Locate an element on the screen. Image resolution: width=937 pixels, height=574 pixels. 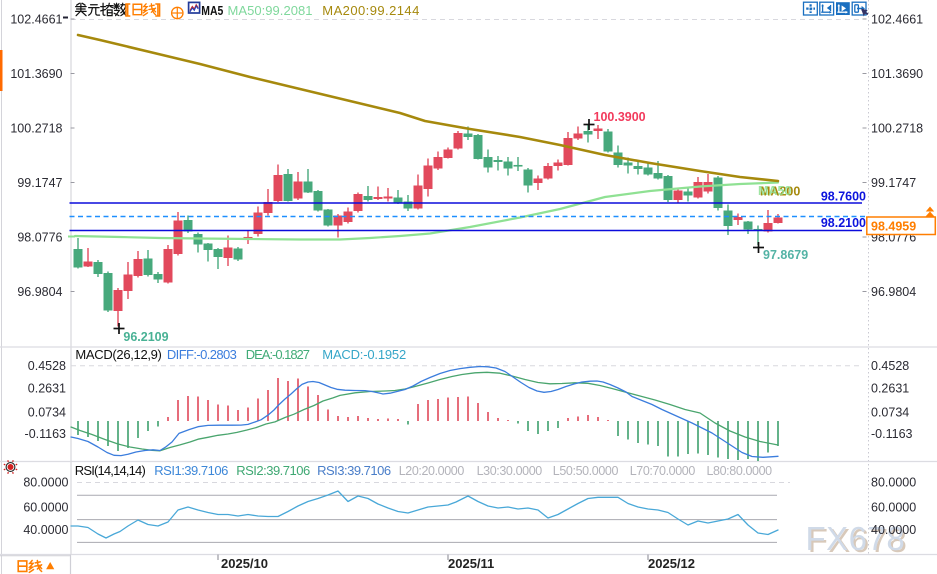
svg-text: L80:80.0000 is located at coordinates (740, 471).